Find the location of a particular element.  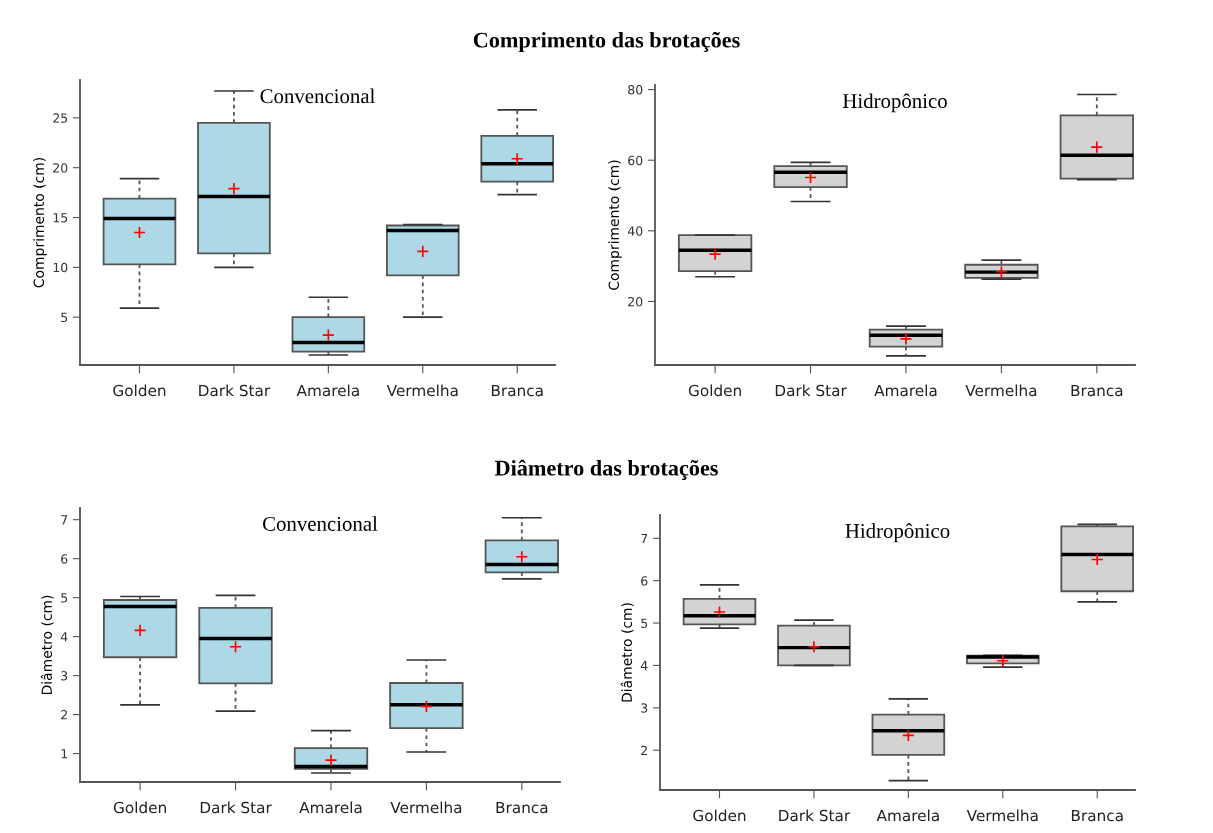

y-tick-label: 25 is located at coordinates (60, 118).